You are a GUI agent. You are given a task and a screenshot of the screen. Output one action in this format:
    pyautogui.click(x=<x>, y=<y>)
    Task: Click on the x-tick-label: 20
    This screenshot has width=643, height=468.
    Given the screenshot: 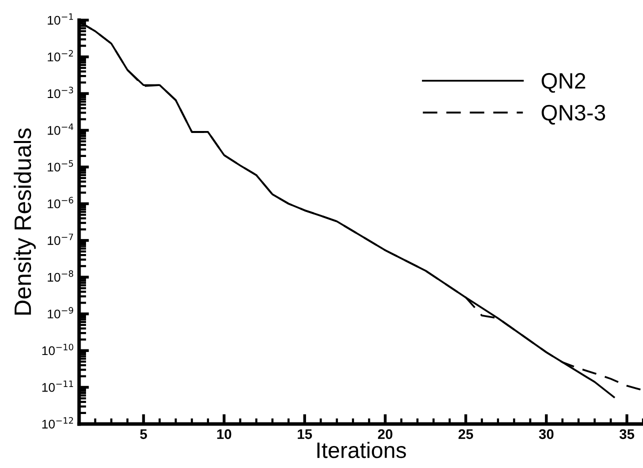 What is the action you would take?
    pyautogui.click(x=385, y=434)
    